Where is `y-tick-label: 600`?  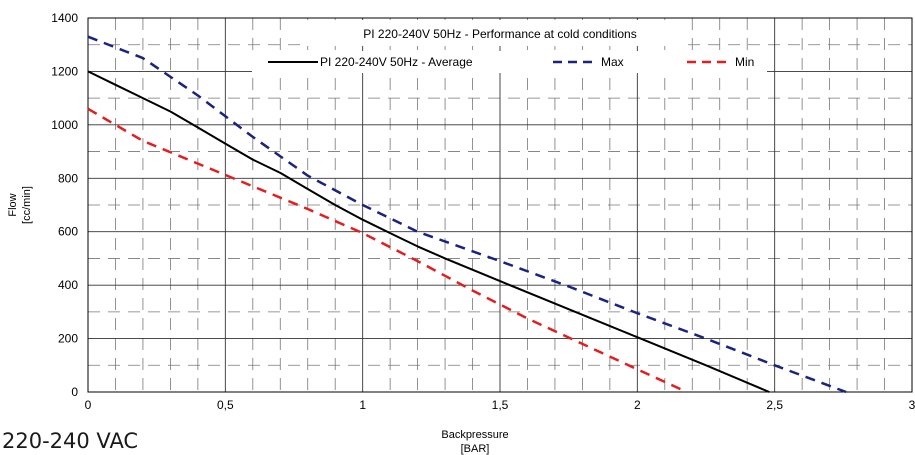 y-tick-label: 600 is located at coordinates (68, 232).